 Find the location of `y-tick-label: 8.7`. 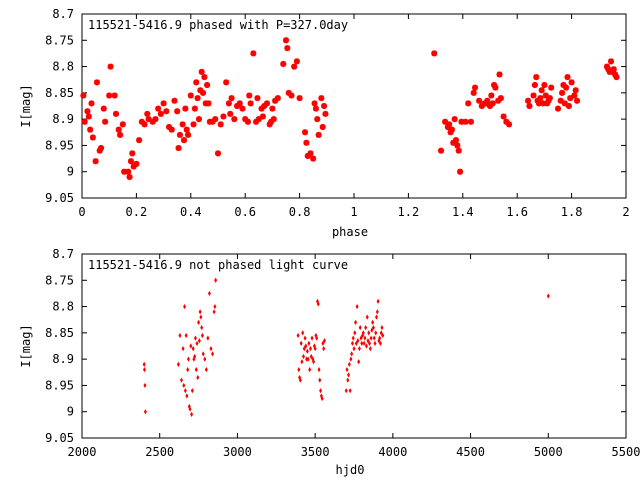

y-tick-label: 8.7 is located at coordinates (63, 14).